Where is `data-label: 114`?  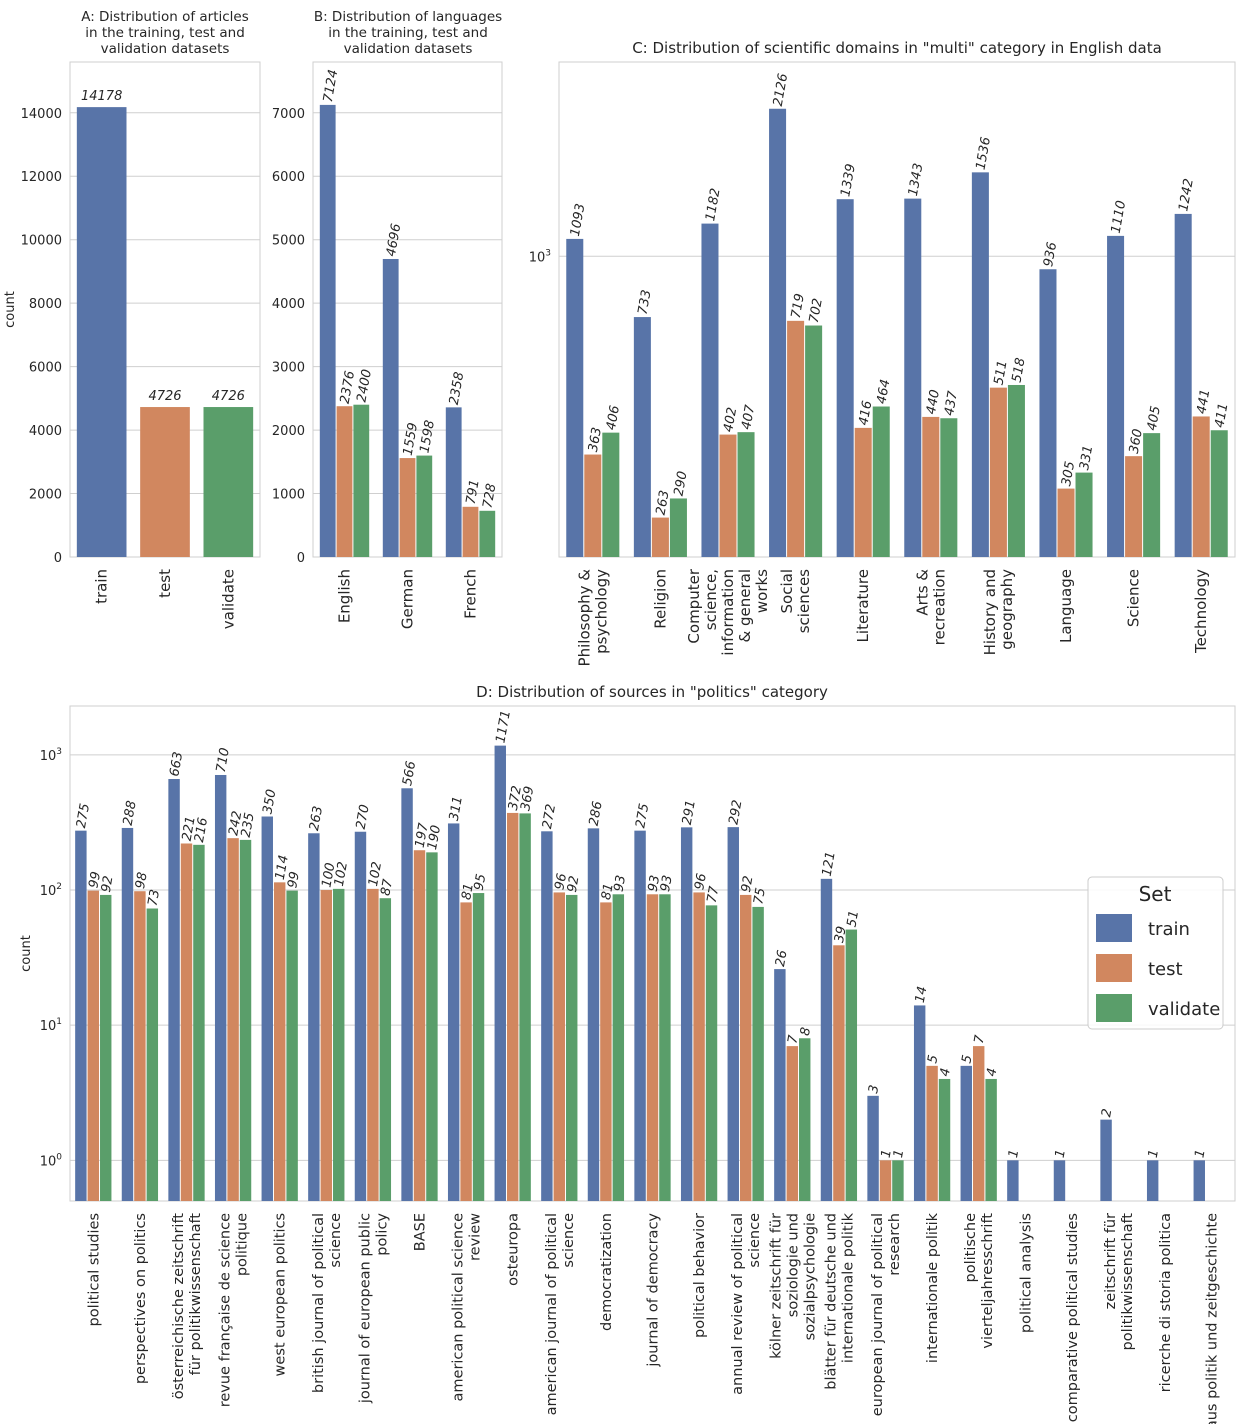 data-label: 114 is located at coordinates (282, 867).